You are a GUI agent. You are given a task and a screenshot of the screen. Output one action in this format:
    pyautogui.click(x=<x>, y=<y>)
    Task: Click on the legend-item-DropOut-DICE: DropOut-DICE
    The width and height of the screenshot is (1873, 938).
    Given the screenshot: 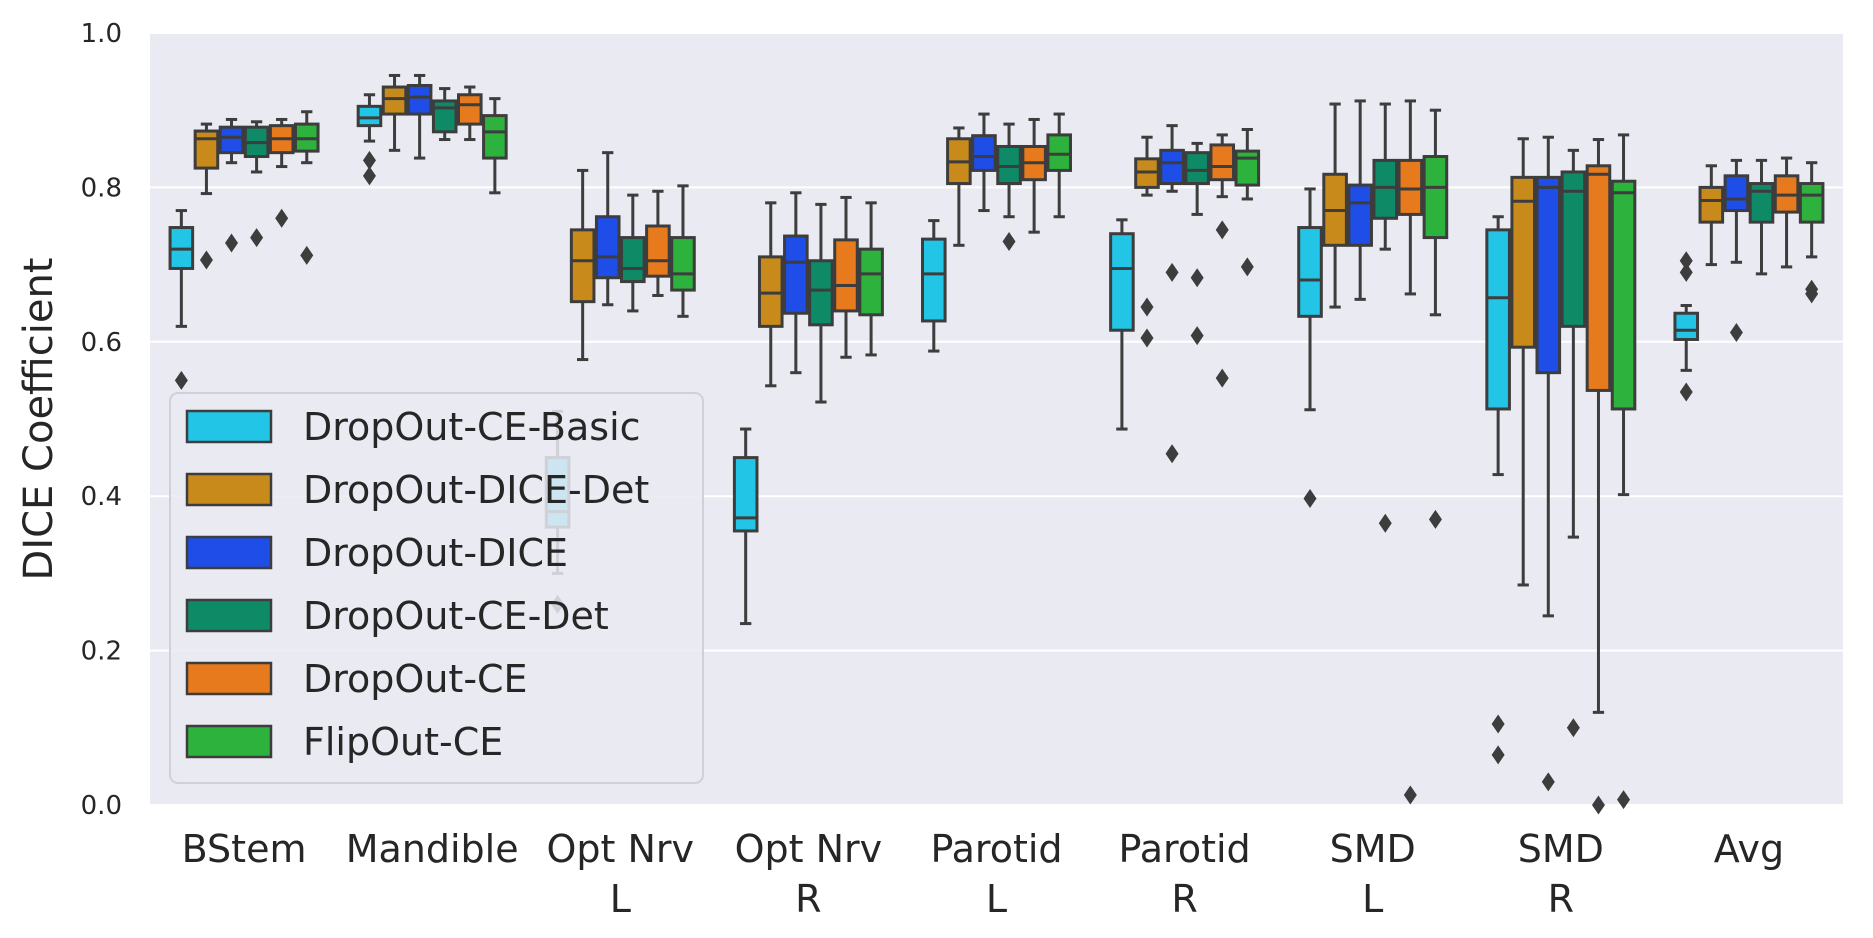 What is the action you would take?
    pyautogui.click(x=376, y=553)
    